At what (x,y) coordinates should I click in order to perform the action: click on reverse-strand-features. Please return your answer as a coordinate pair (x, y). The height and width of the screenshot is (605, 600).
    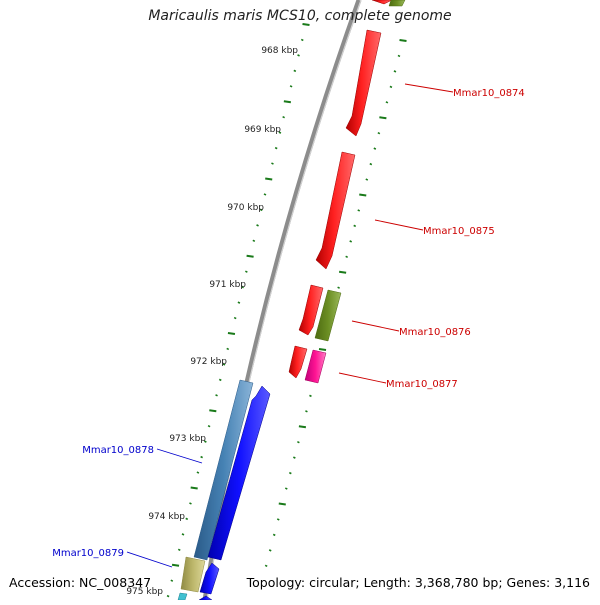
    Looking at the image, I should click on (224, 490).